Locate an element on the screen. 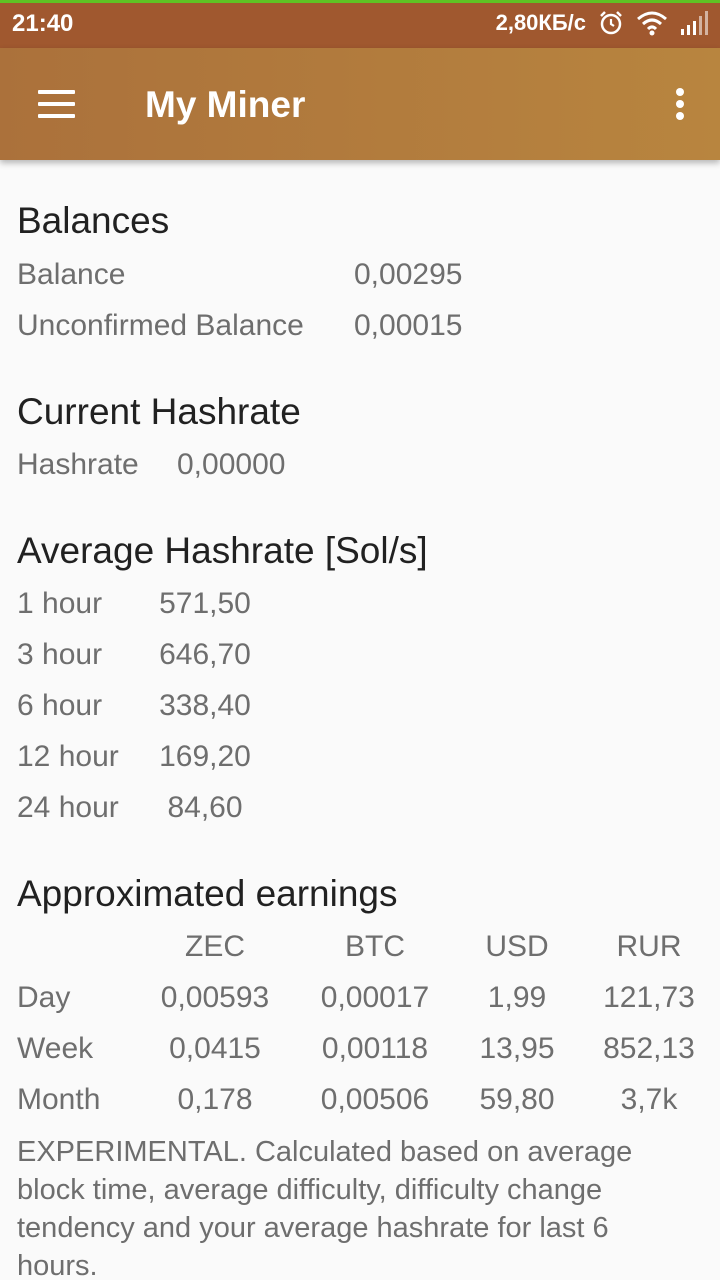  hamburger-menu-icon is located at coordinates (56, 104).